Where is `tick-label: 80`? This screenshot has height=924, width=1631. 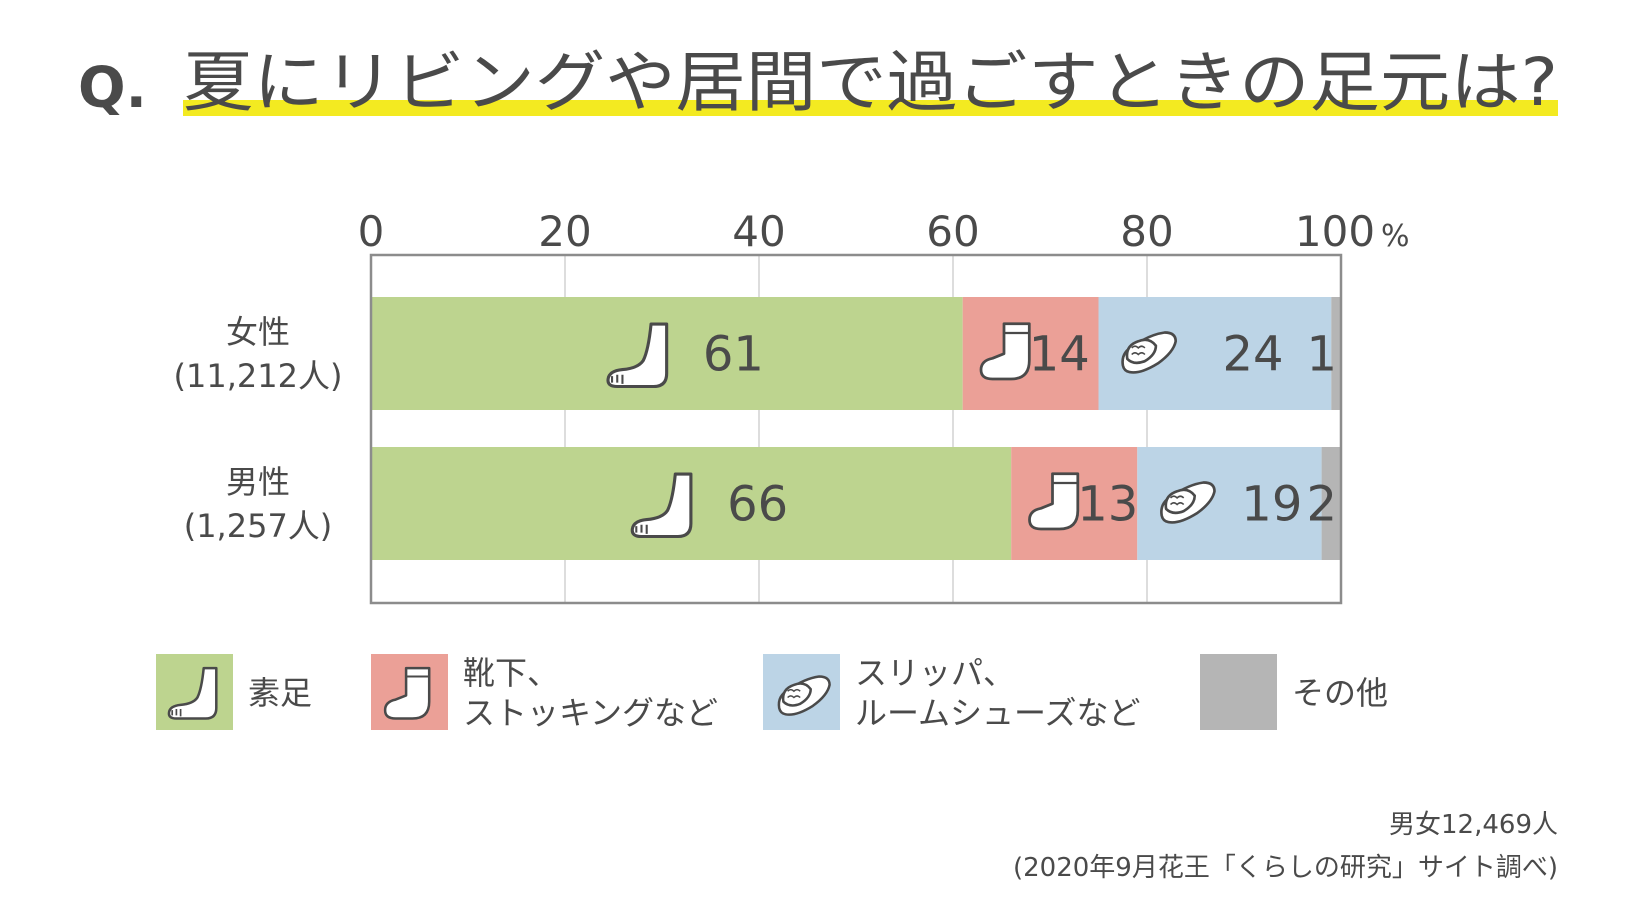
tick-label: 80 is located at coordinates (1146, 231).